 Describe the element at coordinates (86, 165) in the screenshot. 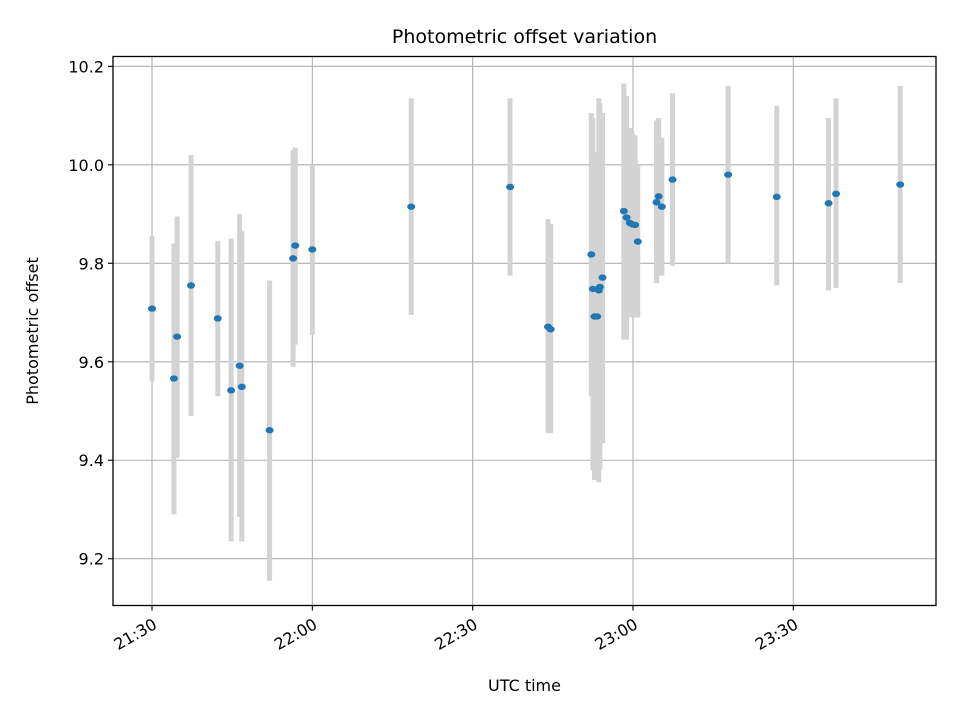

I see `y-tick-label: 10.0` at that location.